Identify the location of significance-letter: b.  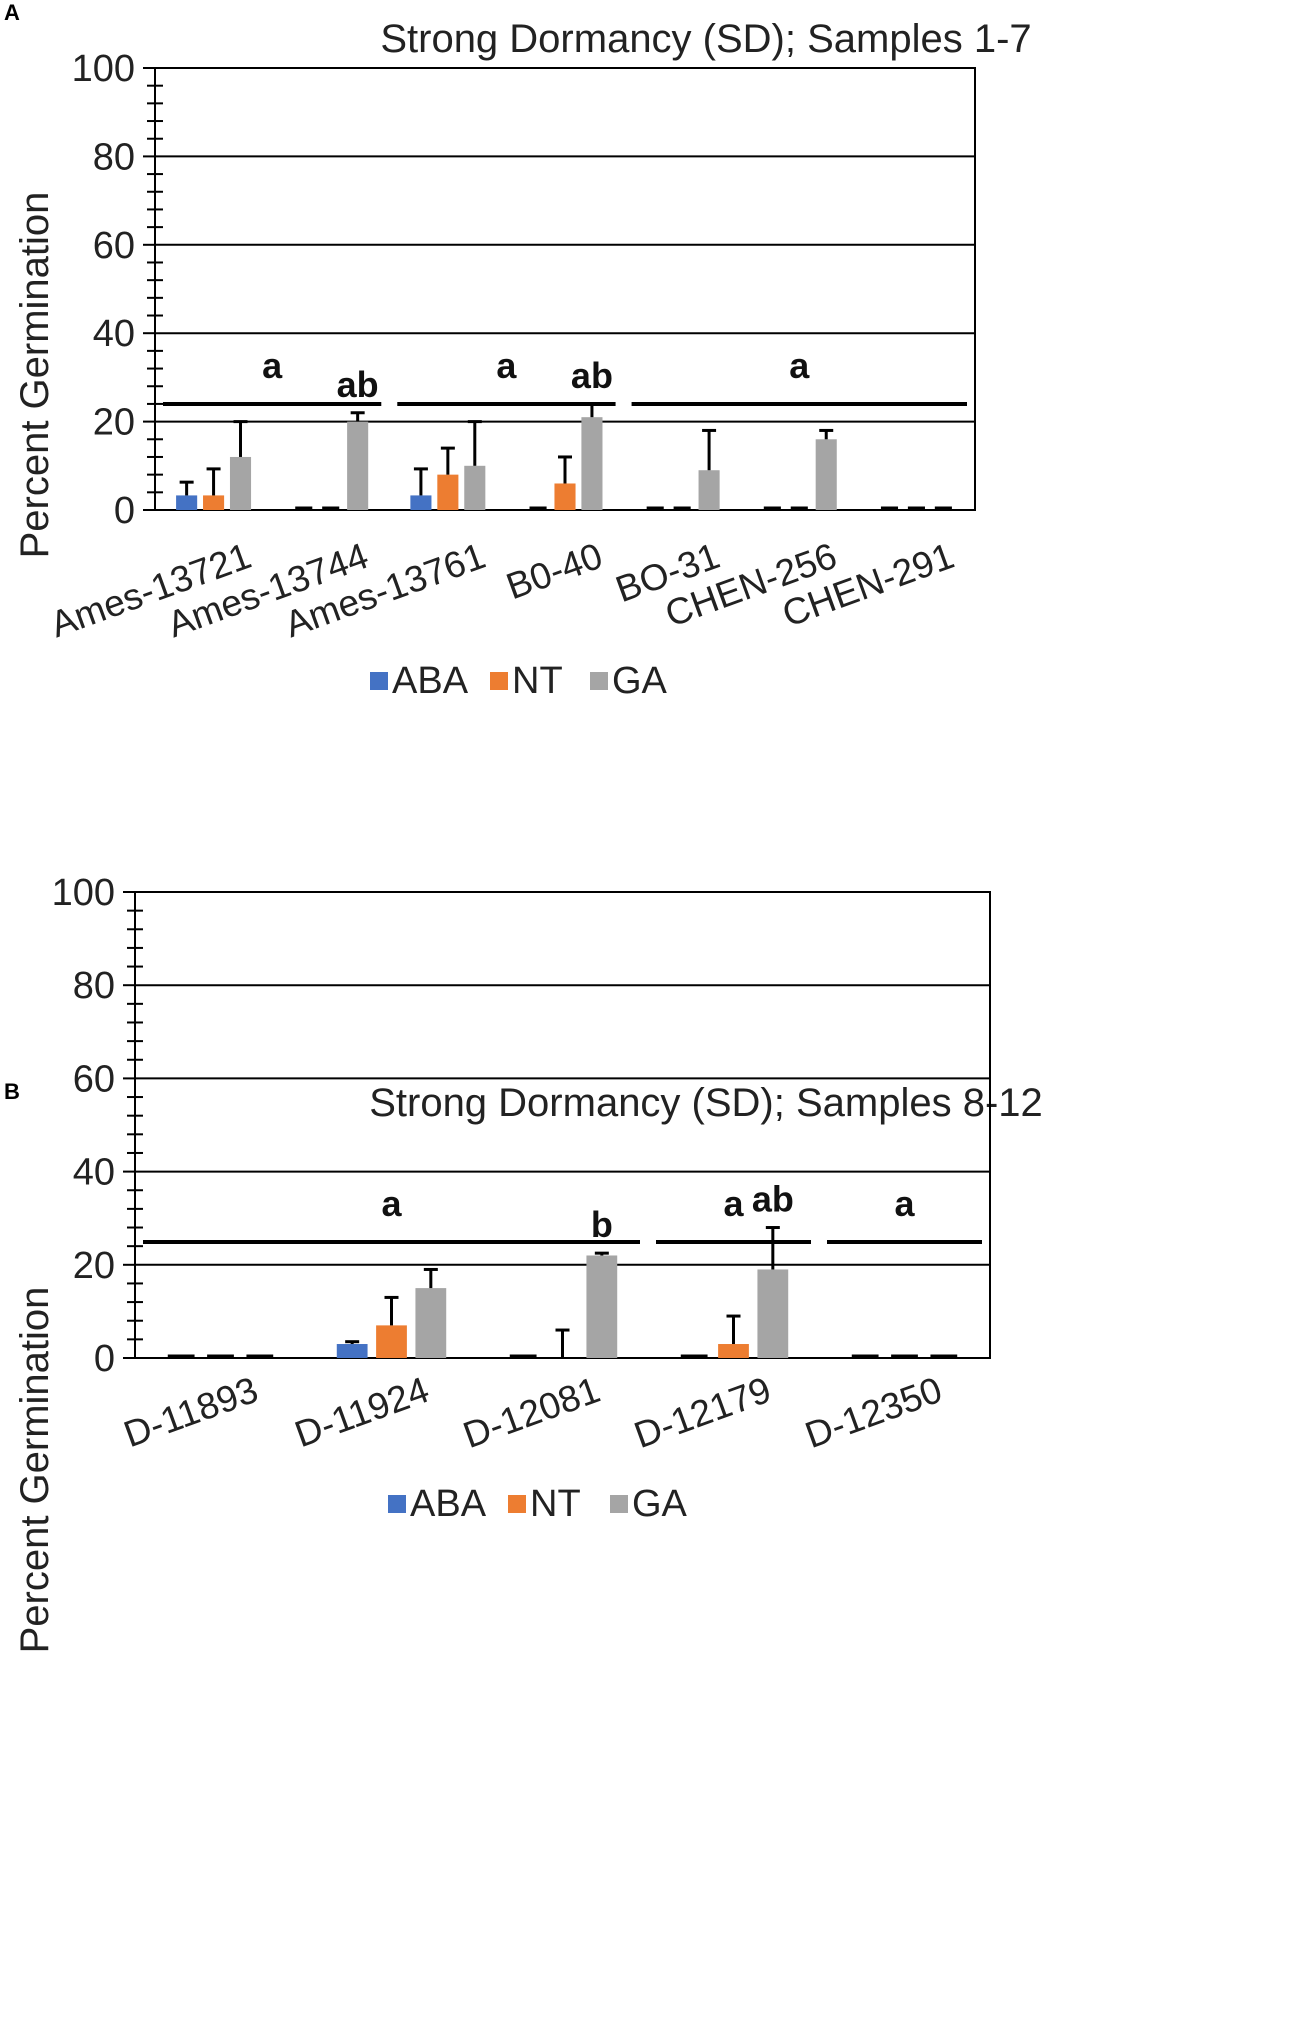
(602, 1224).